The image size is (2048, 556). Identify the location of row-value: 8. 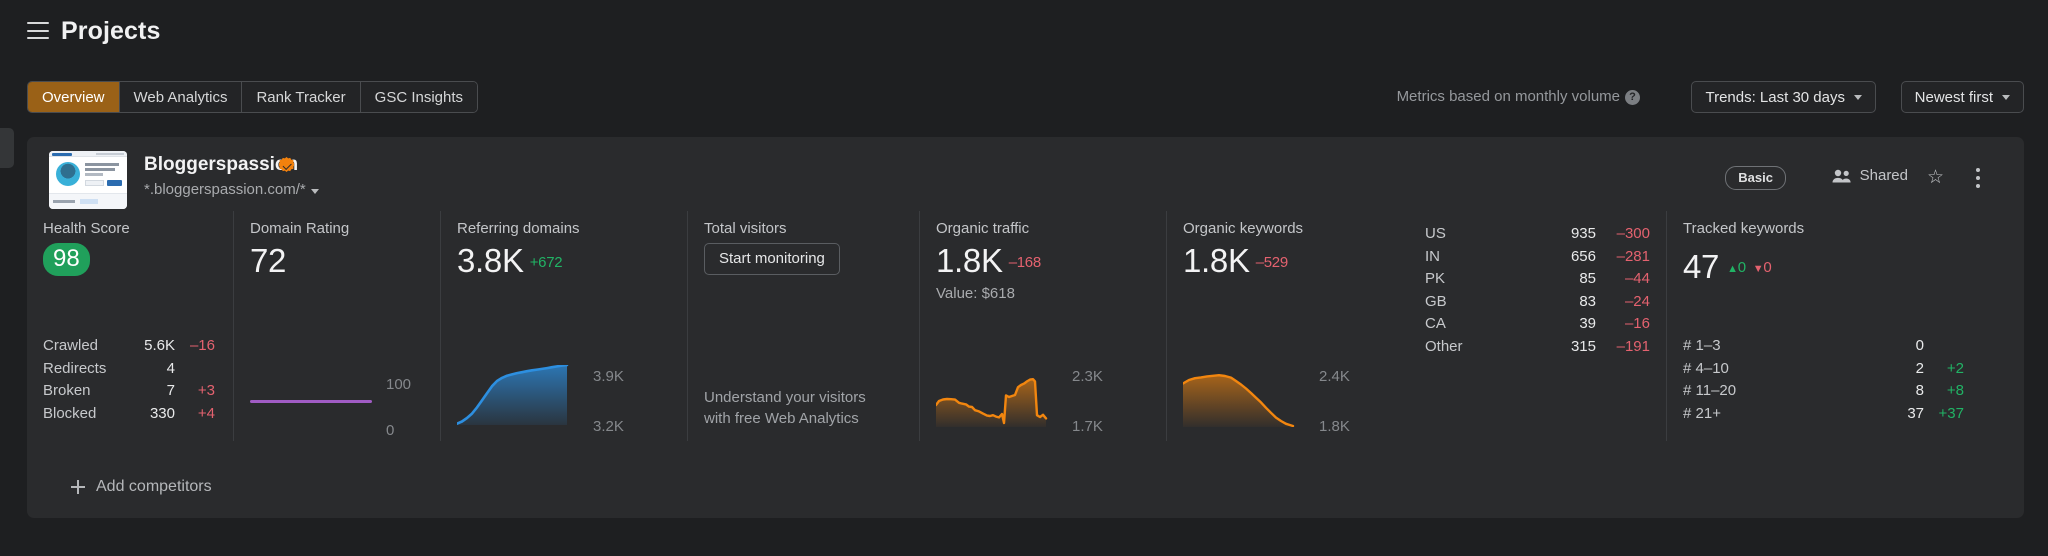
(1919, 390).